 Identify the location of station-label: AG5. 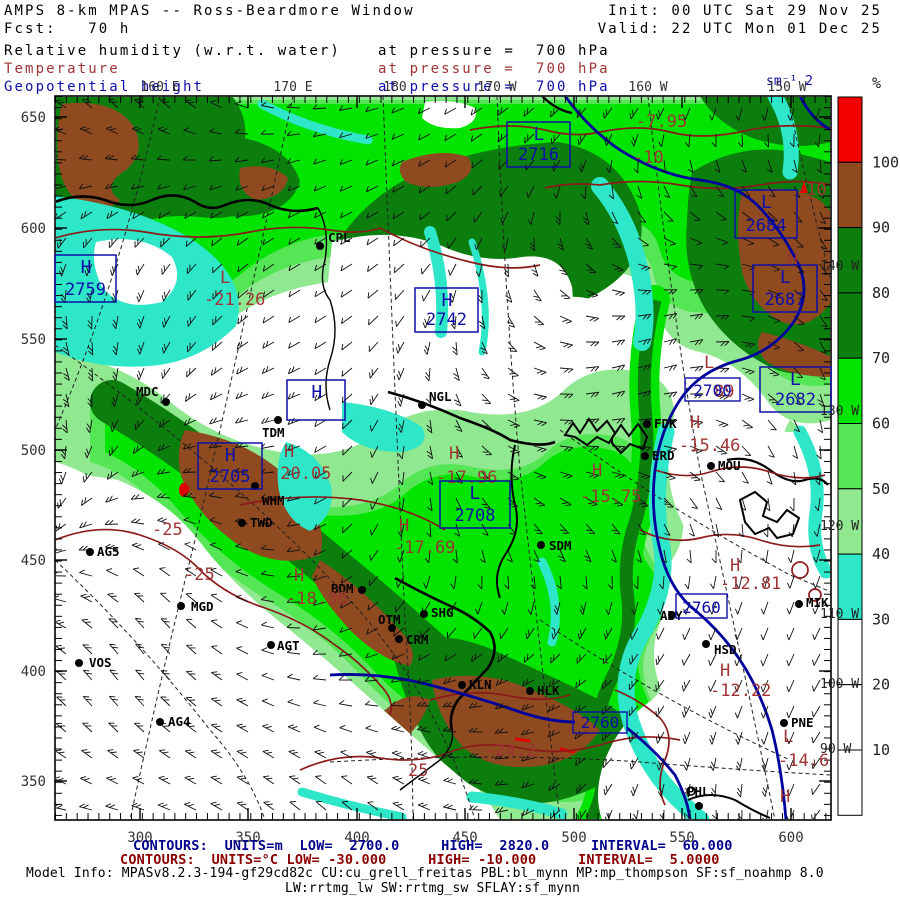
(108, 551).